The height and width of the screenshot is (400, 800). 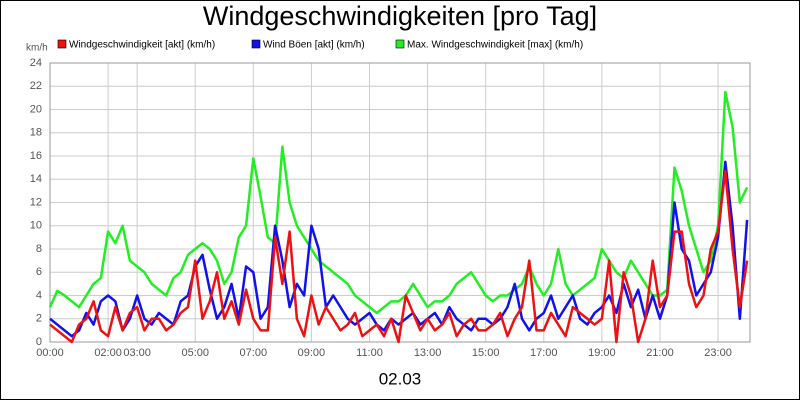 What do you see at coordinates (39, 249) in the screenshot?
I see `y-tick-label: 8` at bounding box center [39, 249].